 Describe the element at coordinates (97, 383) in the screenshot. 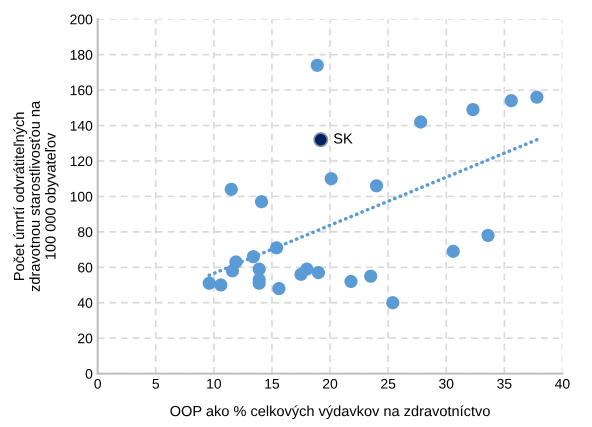

I see `x-tick-label: 0` at that location.